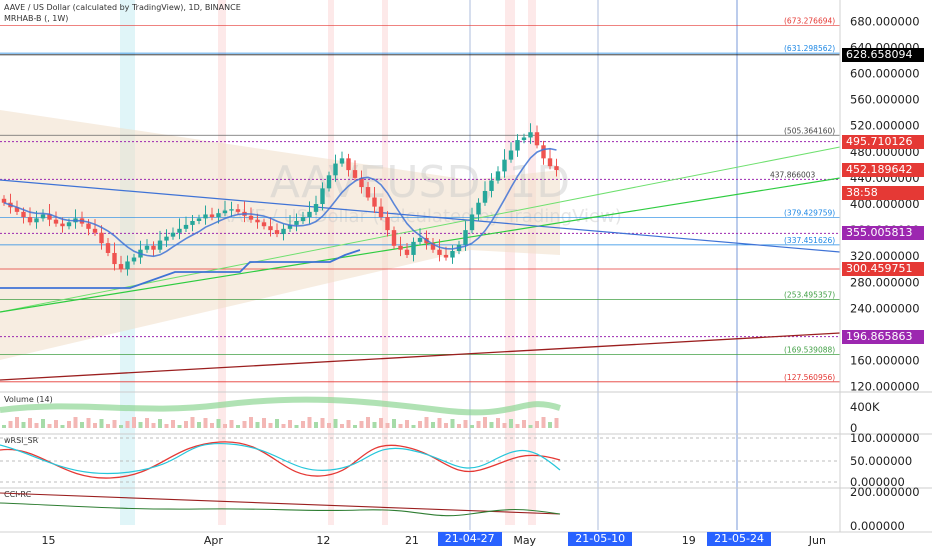 The width and height of the screenshot is (932, 550). What do you see at coordinates (18, 494) in the screenshot?
I see `cci-pane-title: CCI-RC` at bounding box center [18, 494].